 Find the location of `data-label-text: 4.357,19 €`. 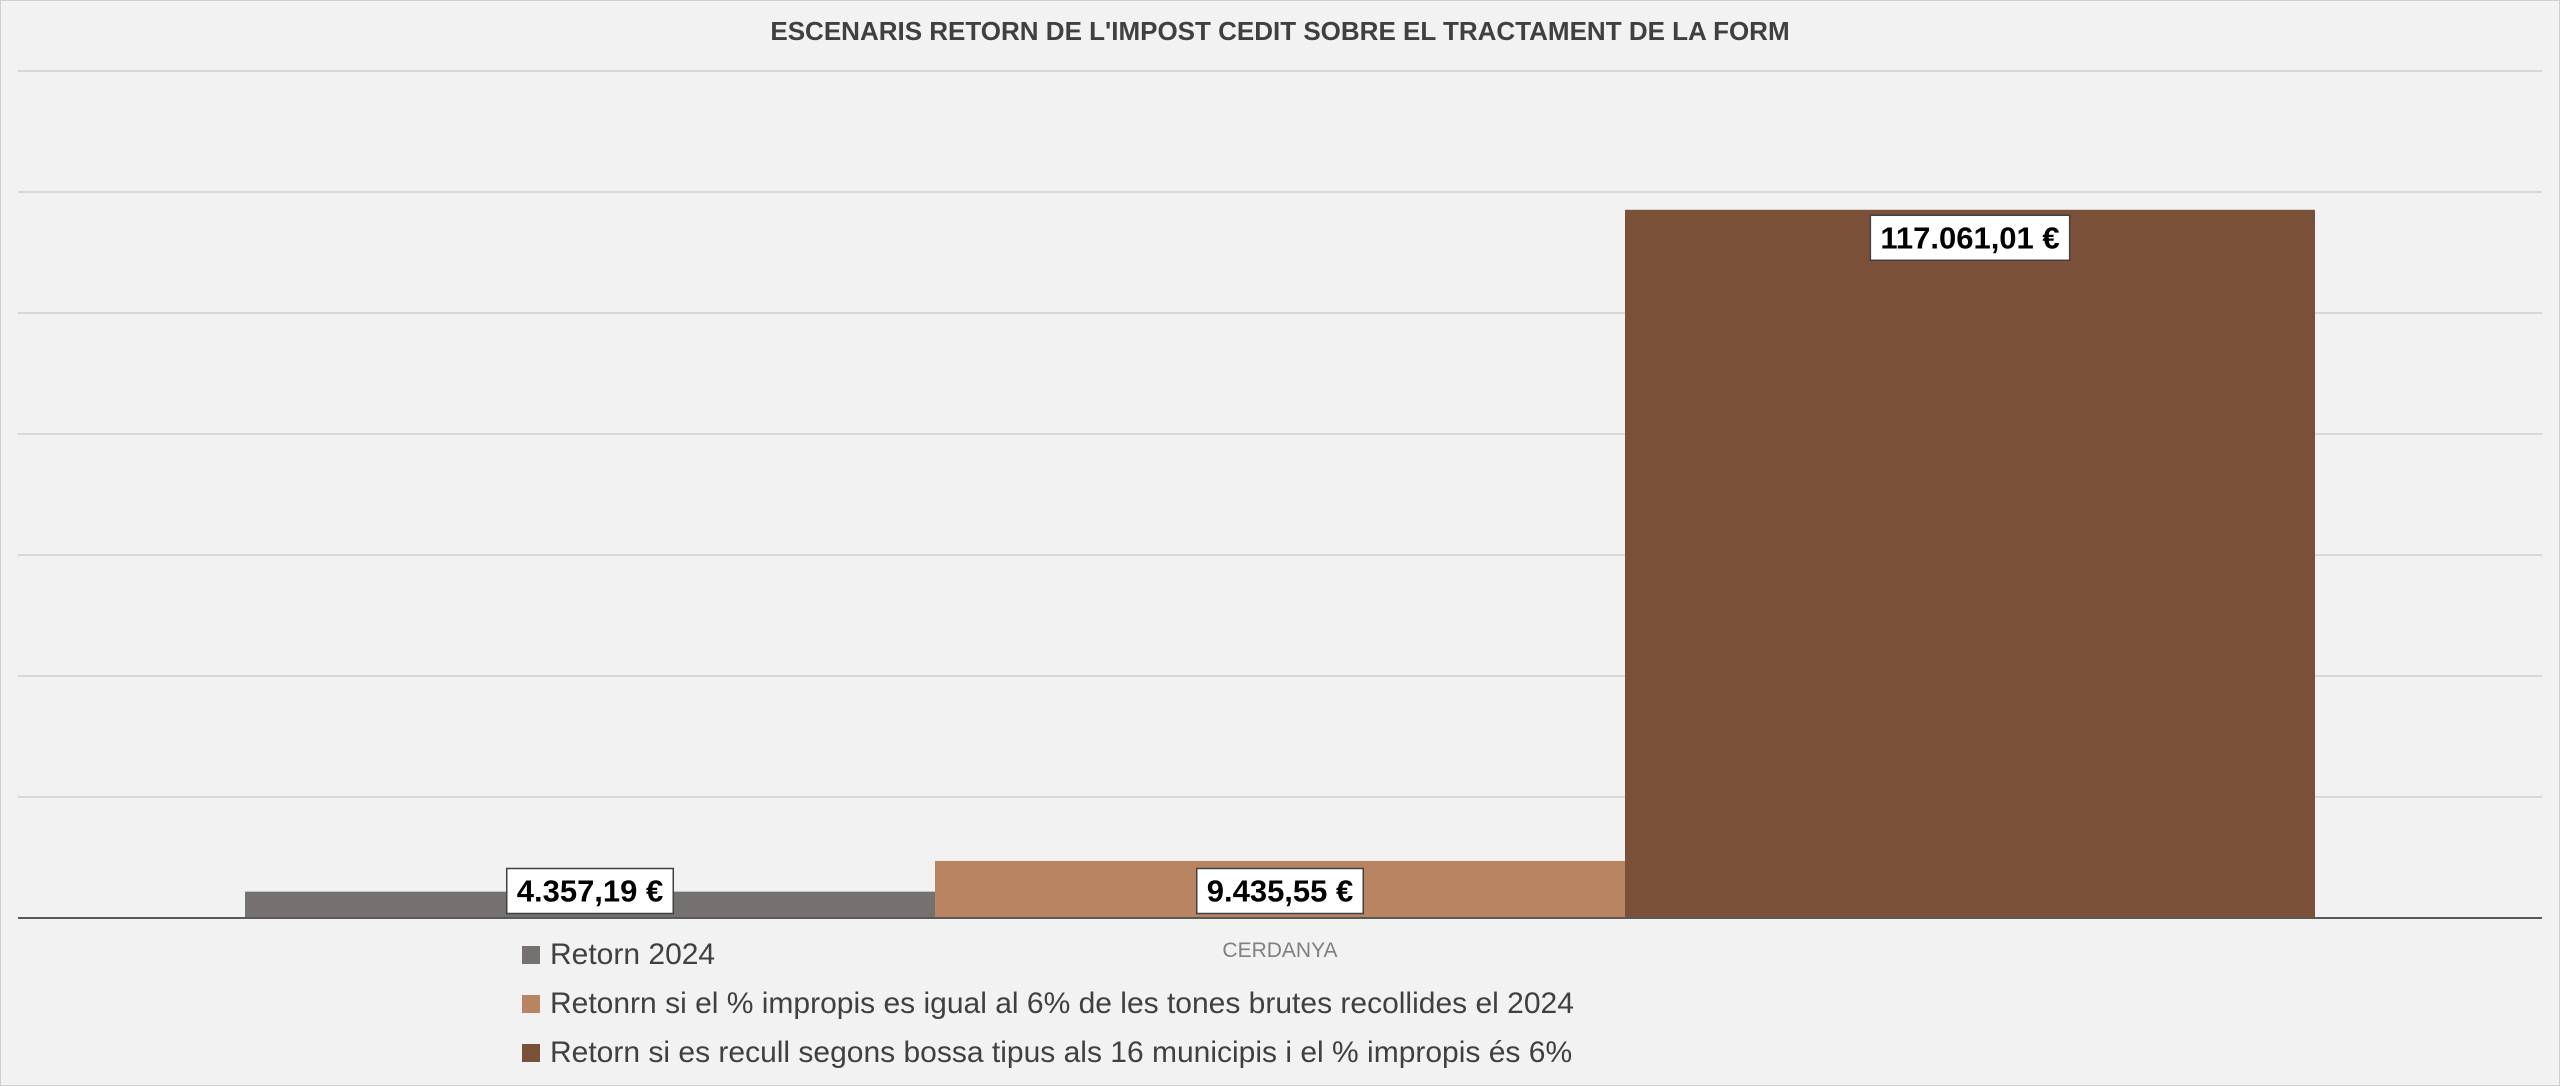

data-label-text: 4.357,19 € is located at coordinates (590, 891).